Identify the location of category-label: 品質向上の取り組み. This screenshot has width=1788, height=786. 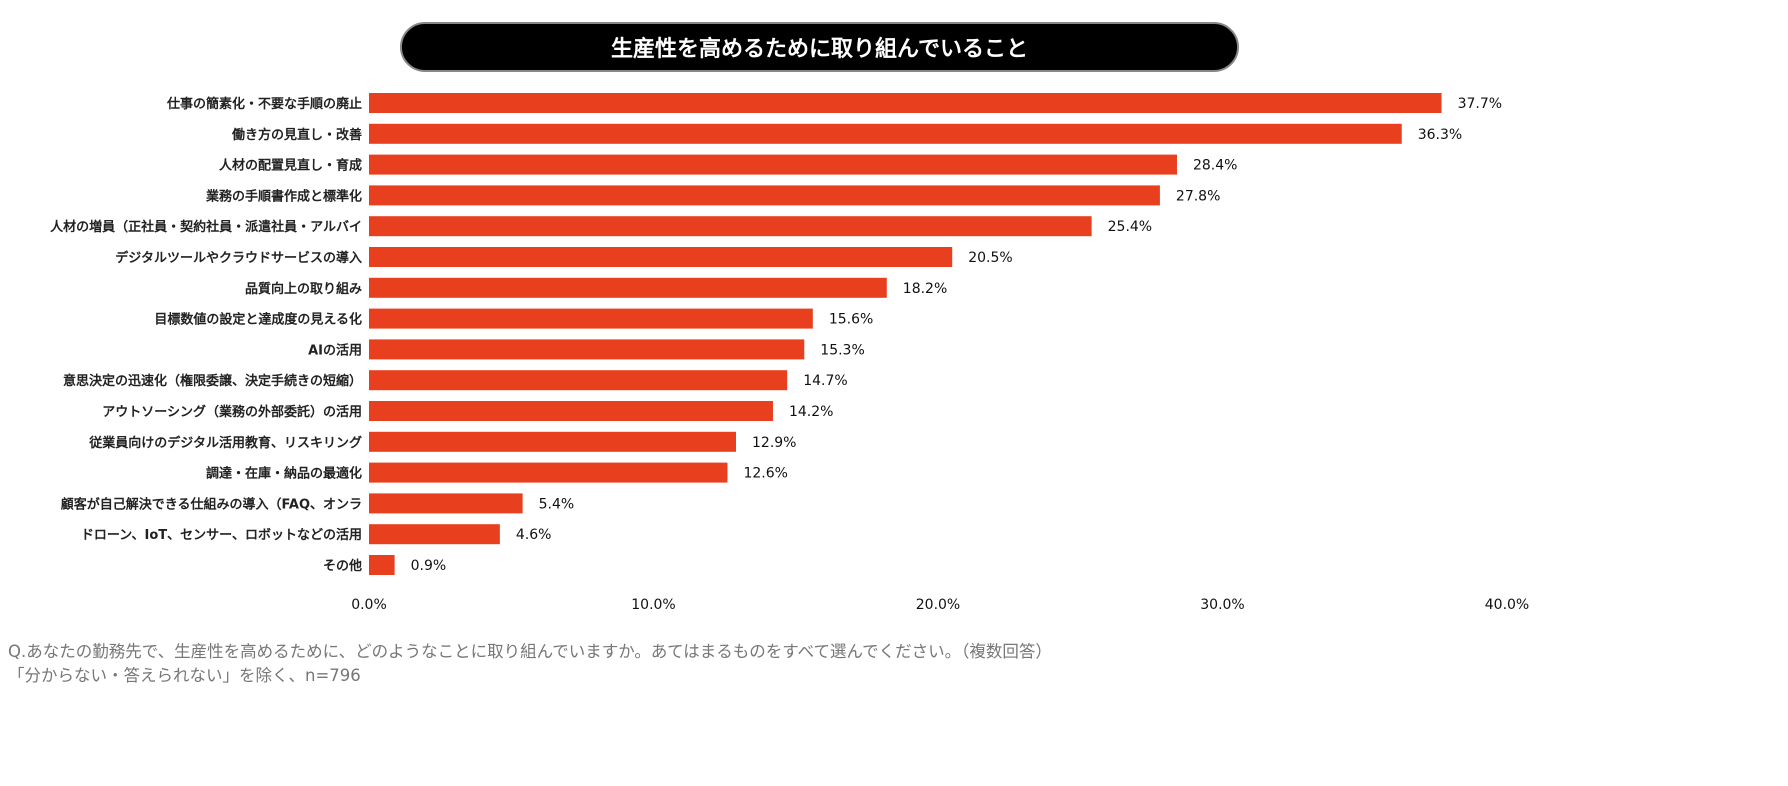
(303, 289).